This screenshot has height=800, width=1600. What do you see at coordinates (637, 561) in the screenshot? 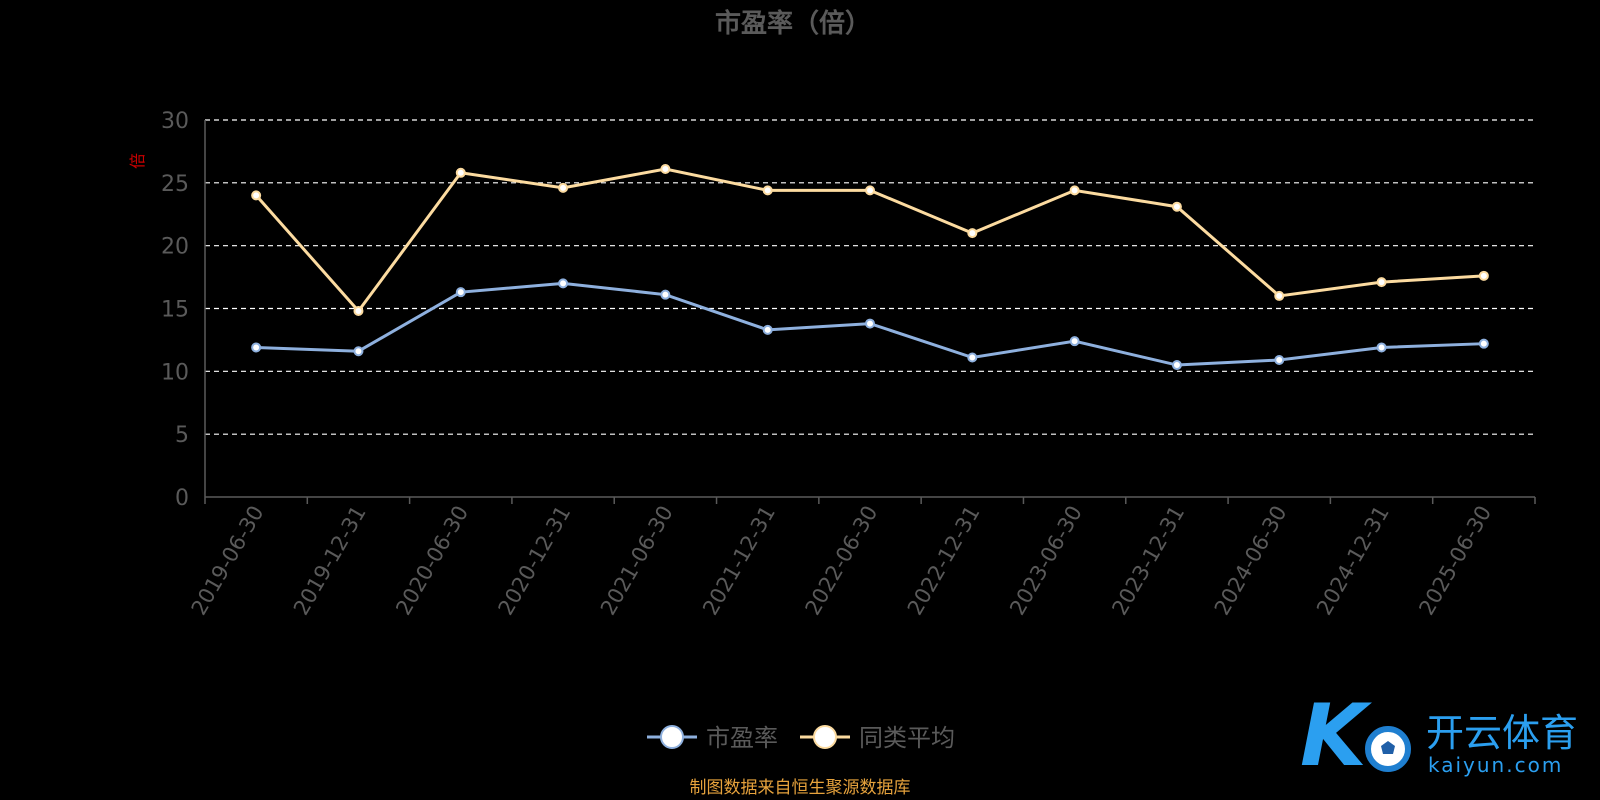
I see `x-tick-label: 2021-06-30` at bounding box center [637, 561].